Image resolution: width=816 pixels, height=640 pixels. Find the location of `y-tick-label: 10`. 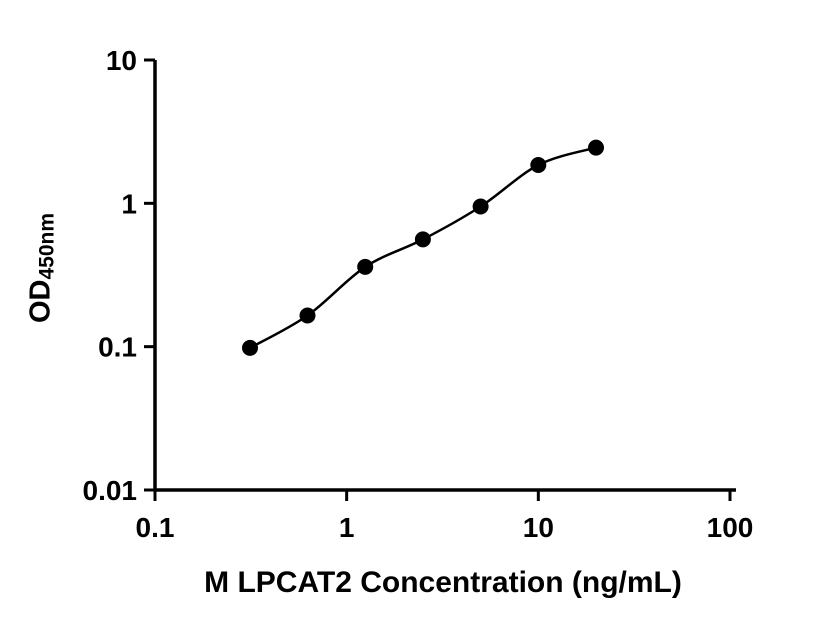

y-tick-label: 10 is located at coordinates (121, 60).